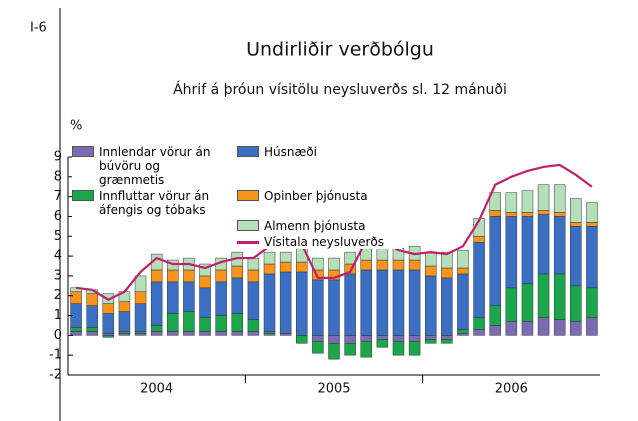 Image resolution: width=638 pixels, height=421 pixels. What do you see at coordinates (340, 50) in the screenshot?
I see `chart-title: Undirliðir verðbólgu` at bounding box center [340, 50].